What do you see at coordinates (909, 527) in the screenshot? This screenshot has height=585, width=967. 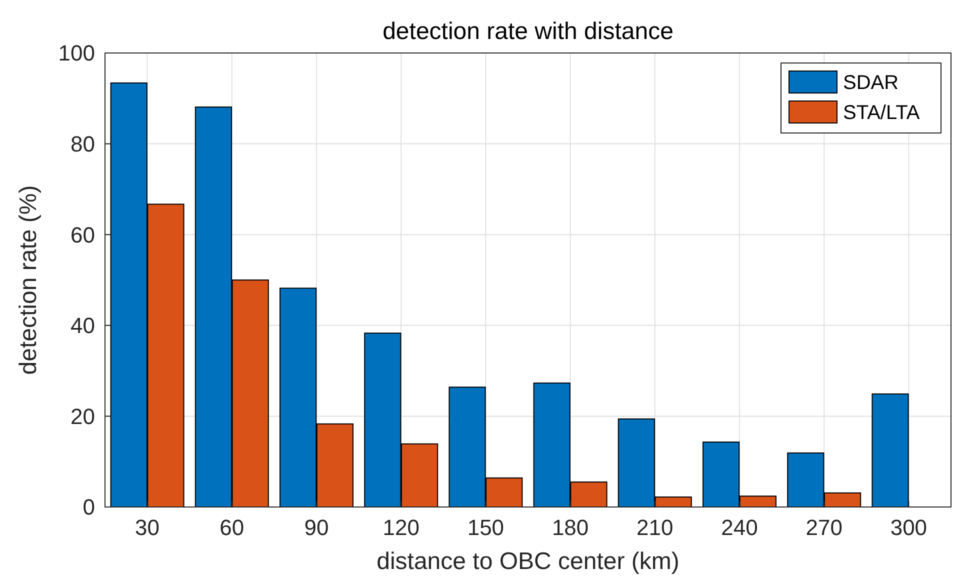 I see `x-tick-label: 300` at bounding box center [909, 527].